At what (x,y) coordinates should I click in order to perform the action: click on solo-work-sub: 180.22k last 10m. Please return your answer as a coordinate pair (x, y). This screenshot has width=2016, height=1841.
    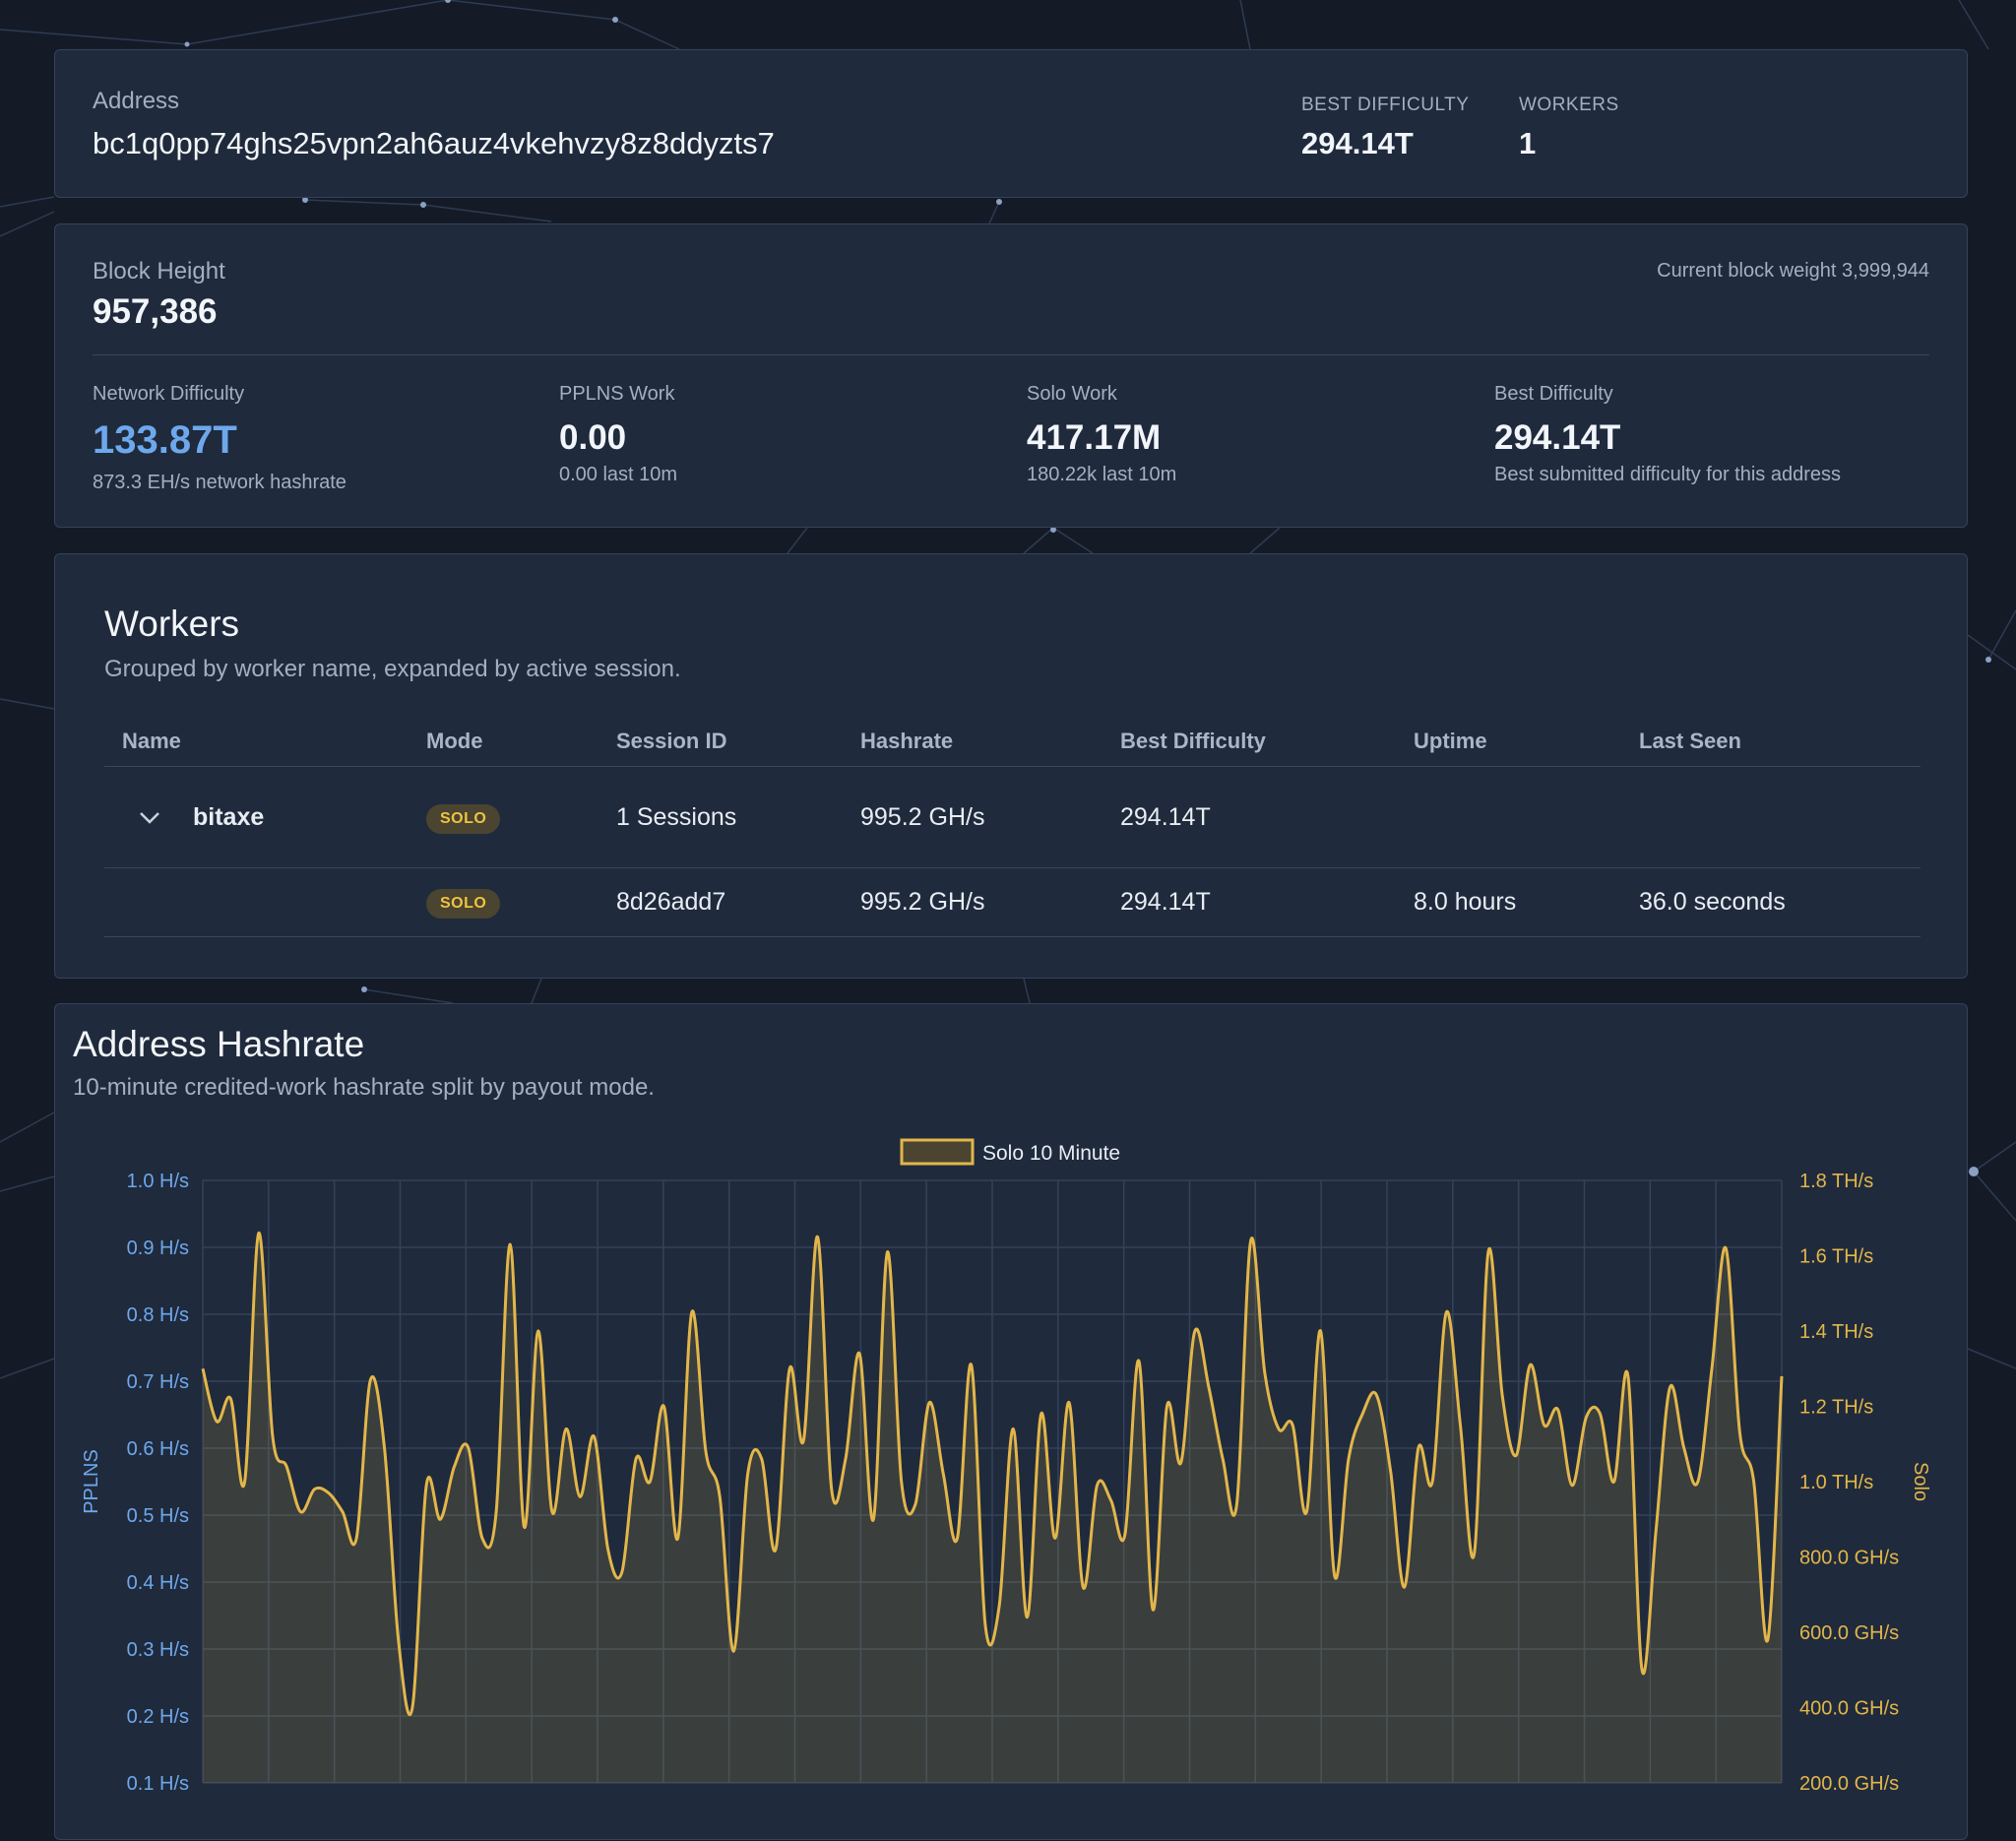
    Looking at the image, I should click on (1102, 474).